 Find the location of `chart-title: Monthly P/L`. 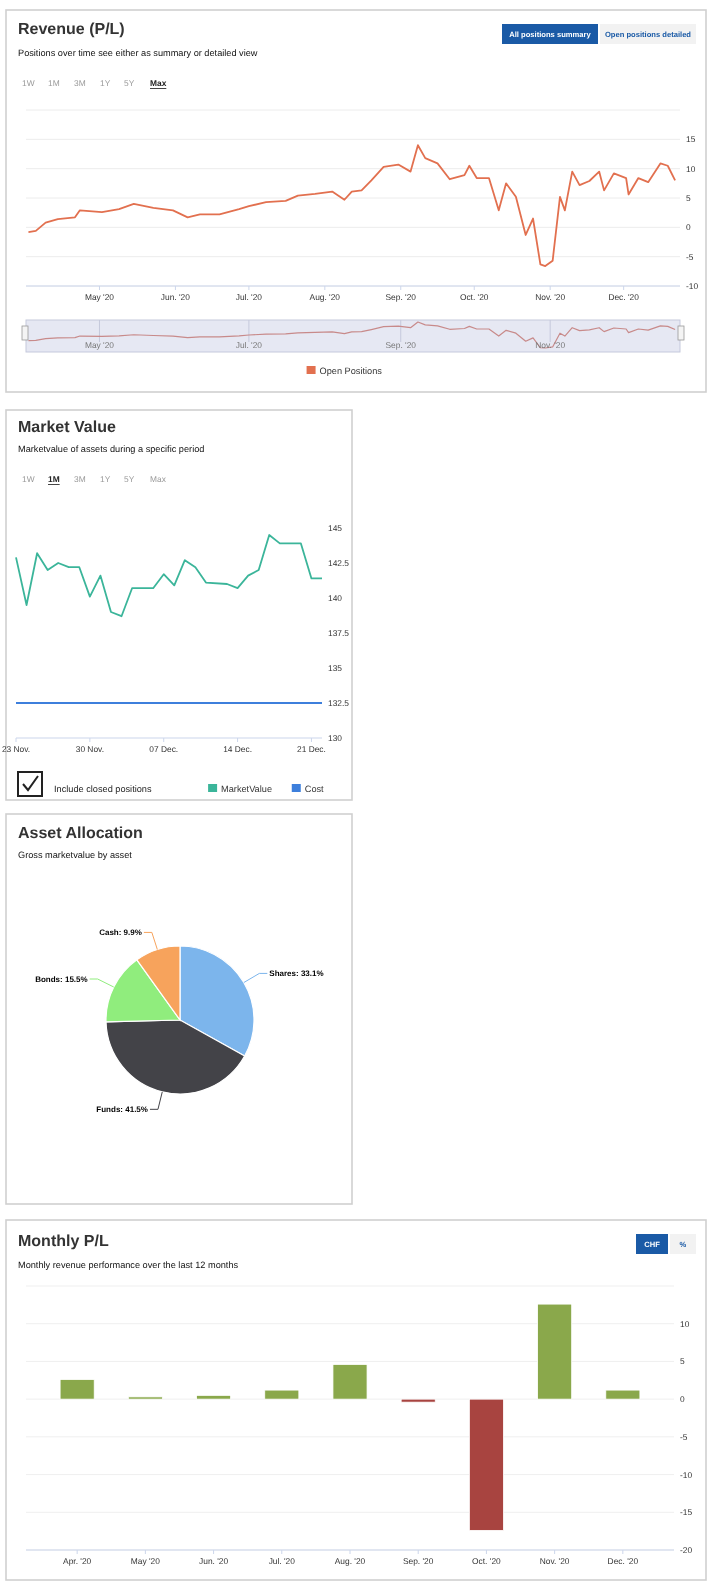

chart-title: Monthly P/L is located at coordinates (63, 1241).